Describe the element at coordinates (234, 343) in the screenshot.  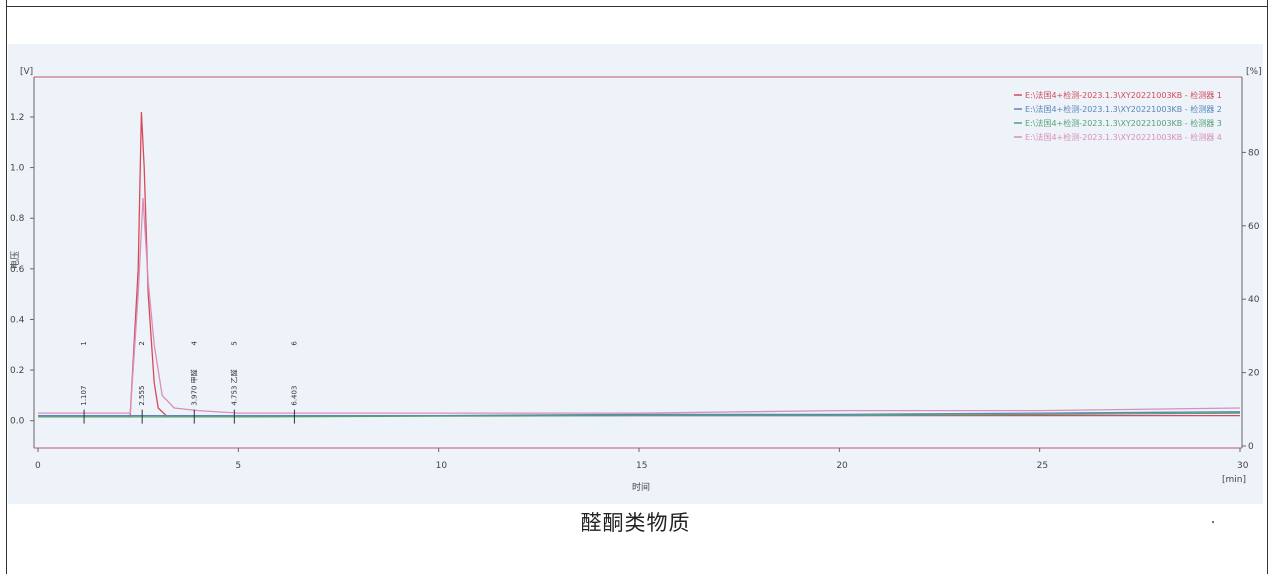
I see `peak-number: 5` at that location.